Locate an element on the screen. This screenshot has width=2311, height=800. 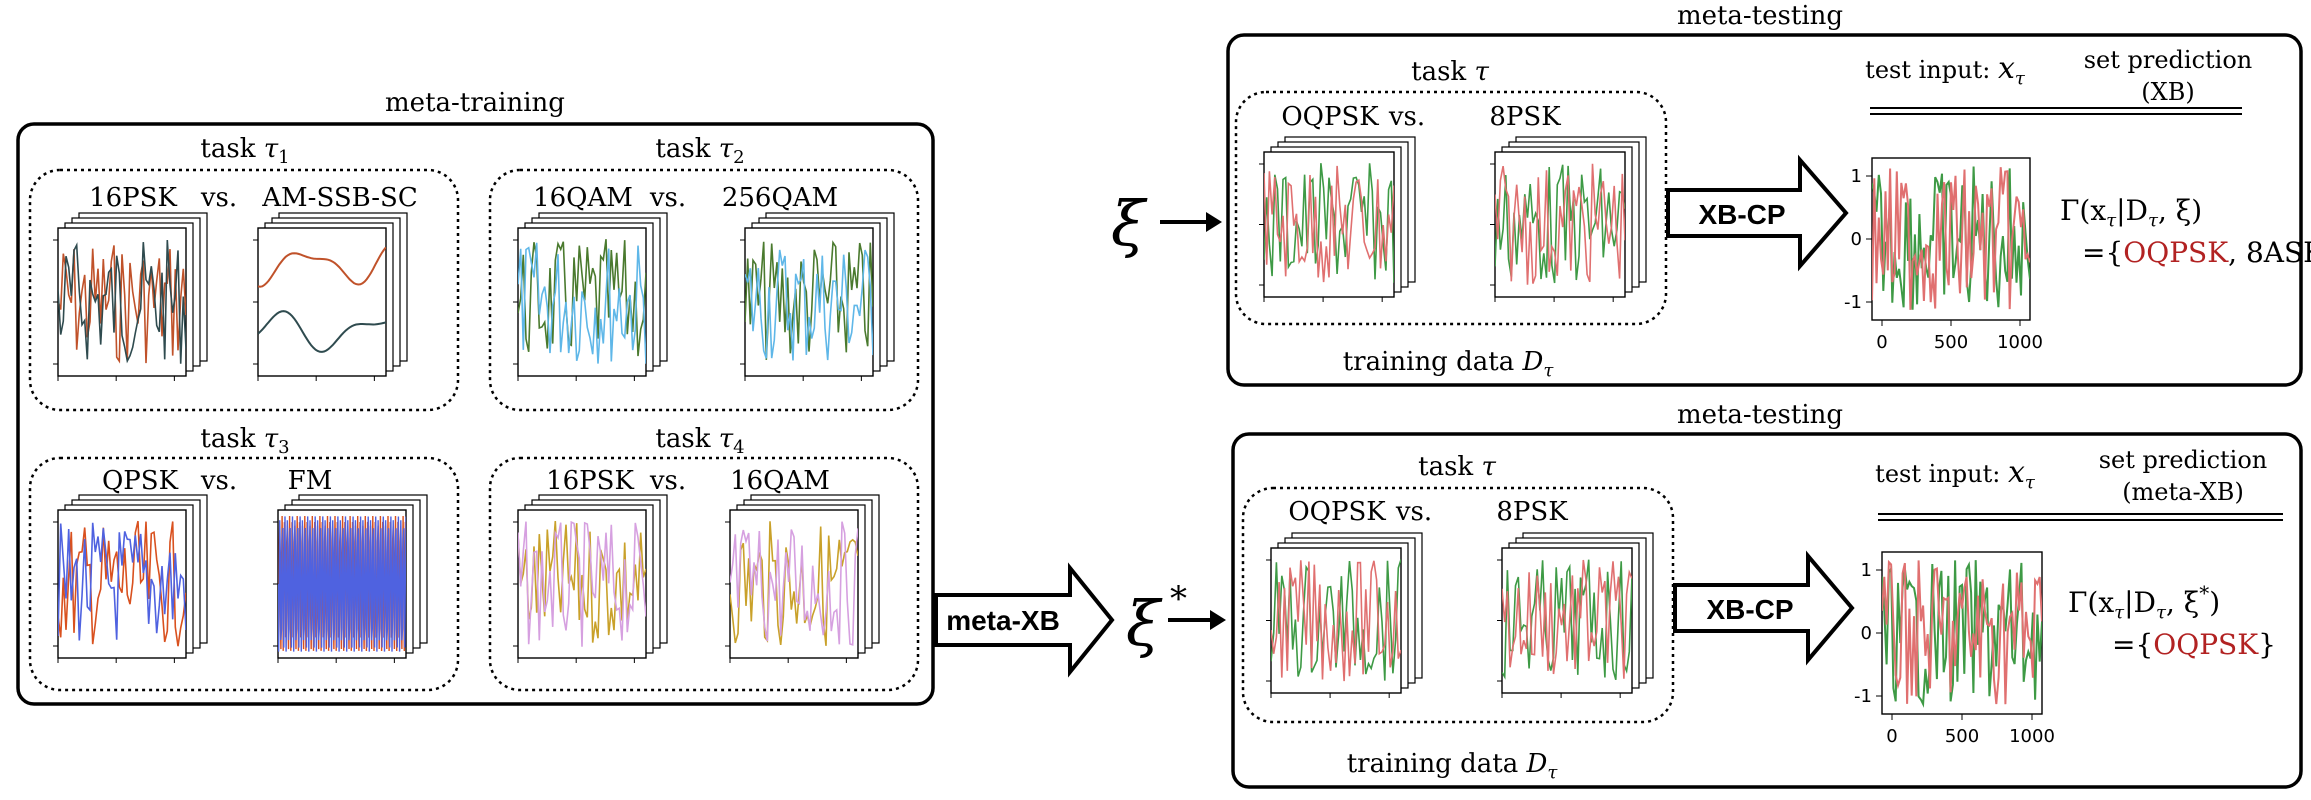
task-2-tau: τ is located at coordinates (726, 149).